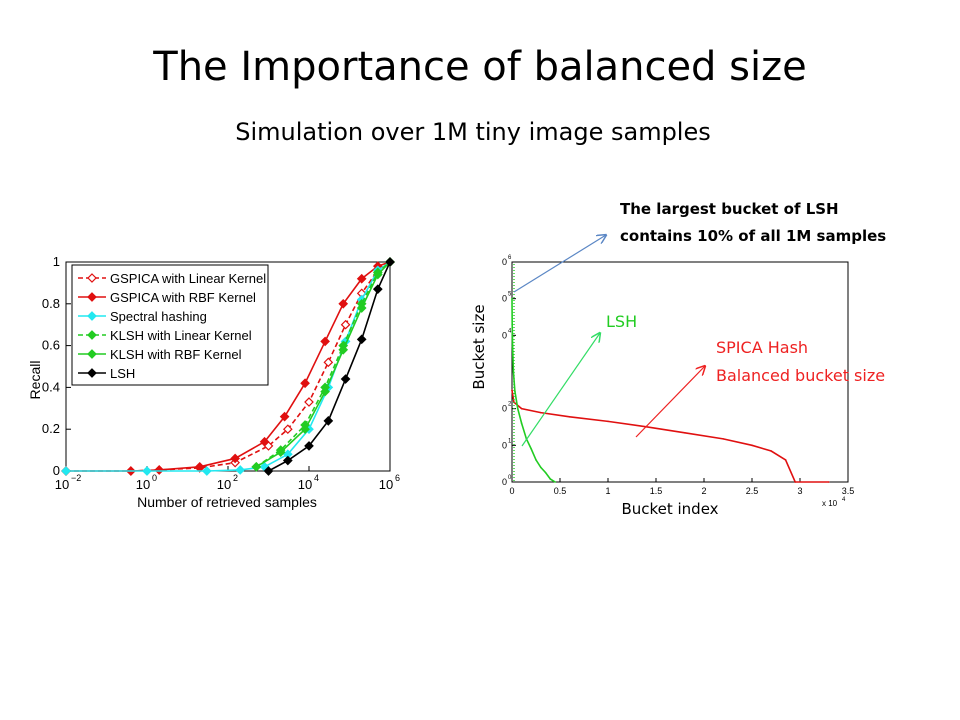  What do you see at coordinates (607, 491) in the screenshot?
I see `bucket-x-tick-label: 1` at bounding box center [607, 491].